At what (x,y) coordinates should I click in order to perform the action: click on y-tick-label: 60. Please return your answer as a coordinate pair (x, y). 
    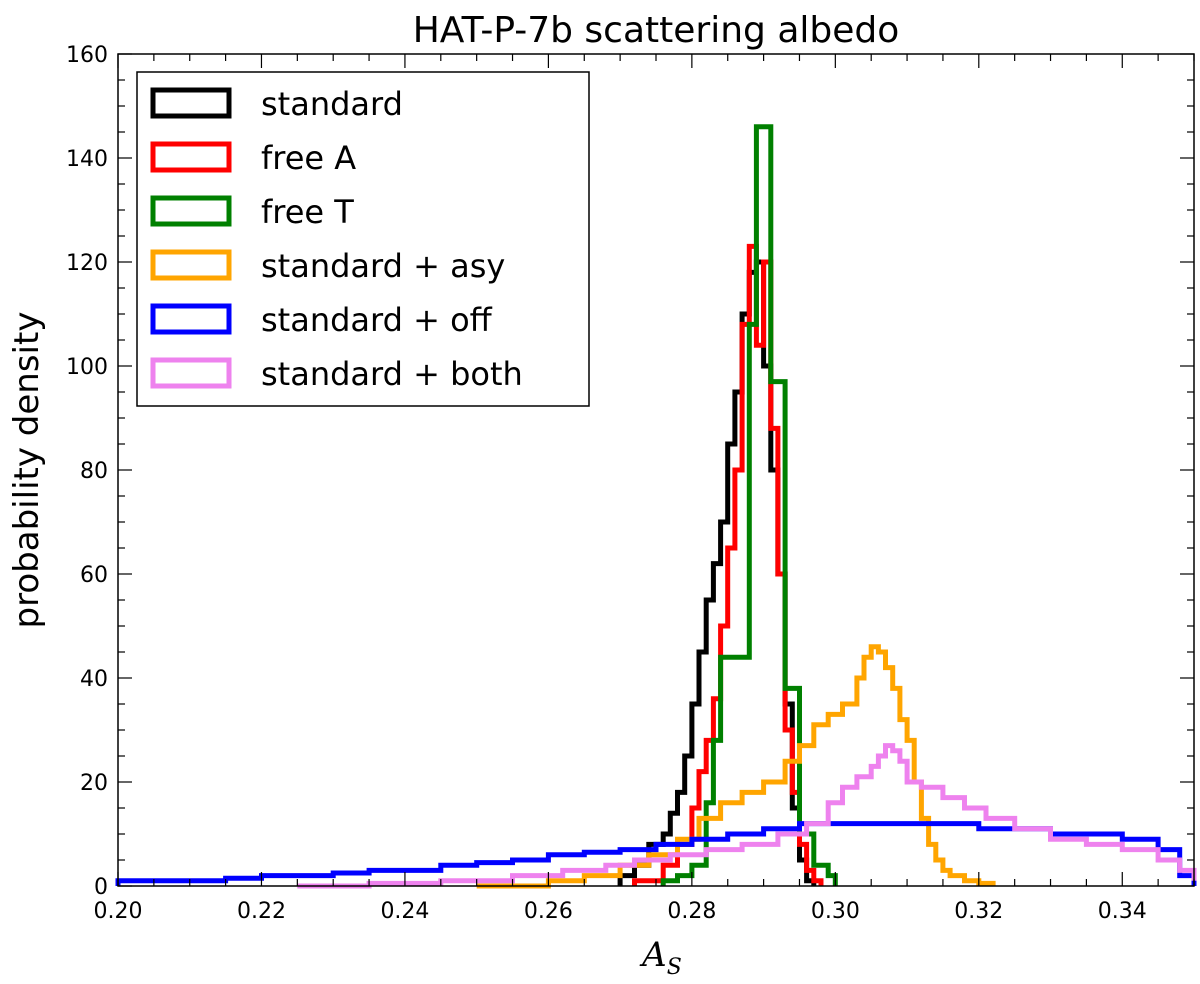
    Looking at the image, I should click on (94, 575).